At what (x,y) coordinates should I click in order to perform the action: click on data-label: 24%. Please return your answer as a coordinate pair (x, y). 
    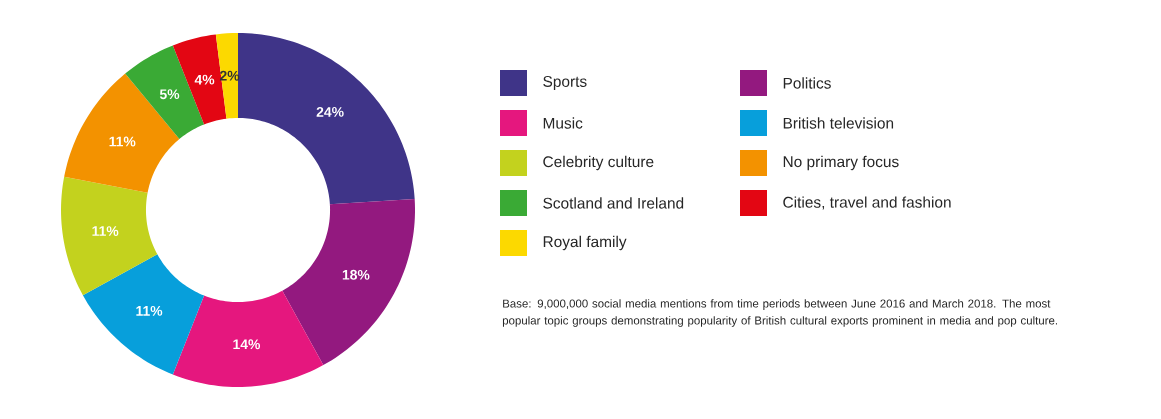
    Looking at the image, I should click on (330, 112).